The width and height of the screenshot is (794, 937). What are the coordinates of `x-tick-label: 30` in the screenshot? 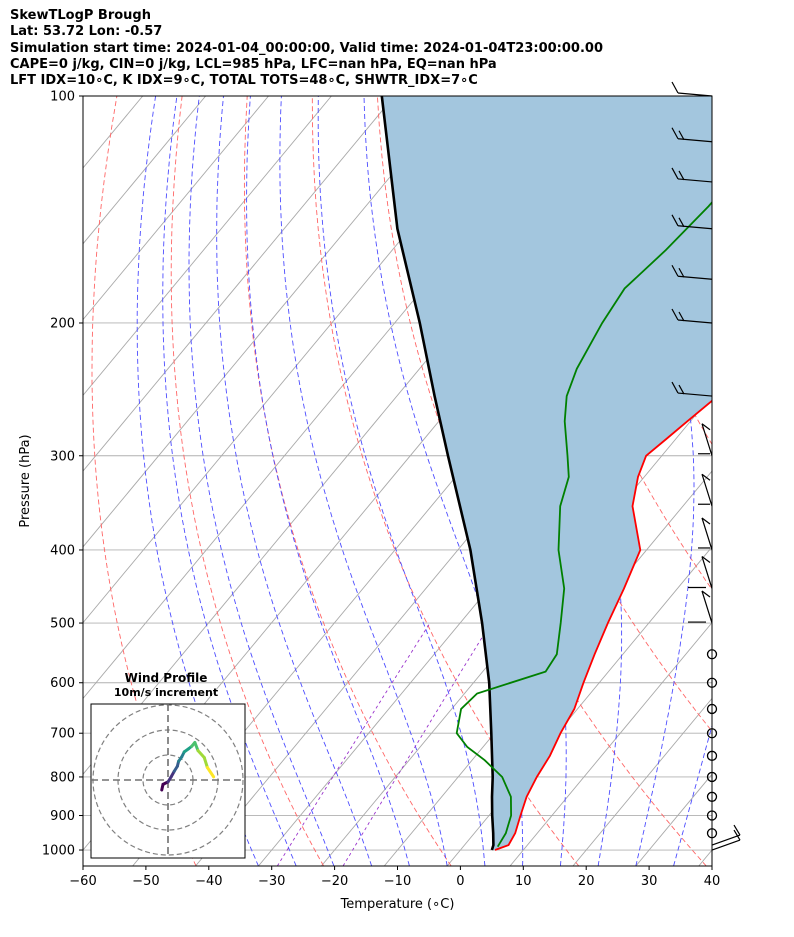 It's located at (649, 881).